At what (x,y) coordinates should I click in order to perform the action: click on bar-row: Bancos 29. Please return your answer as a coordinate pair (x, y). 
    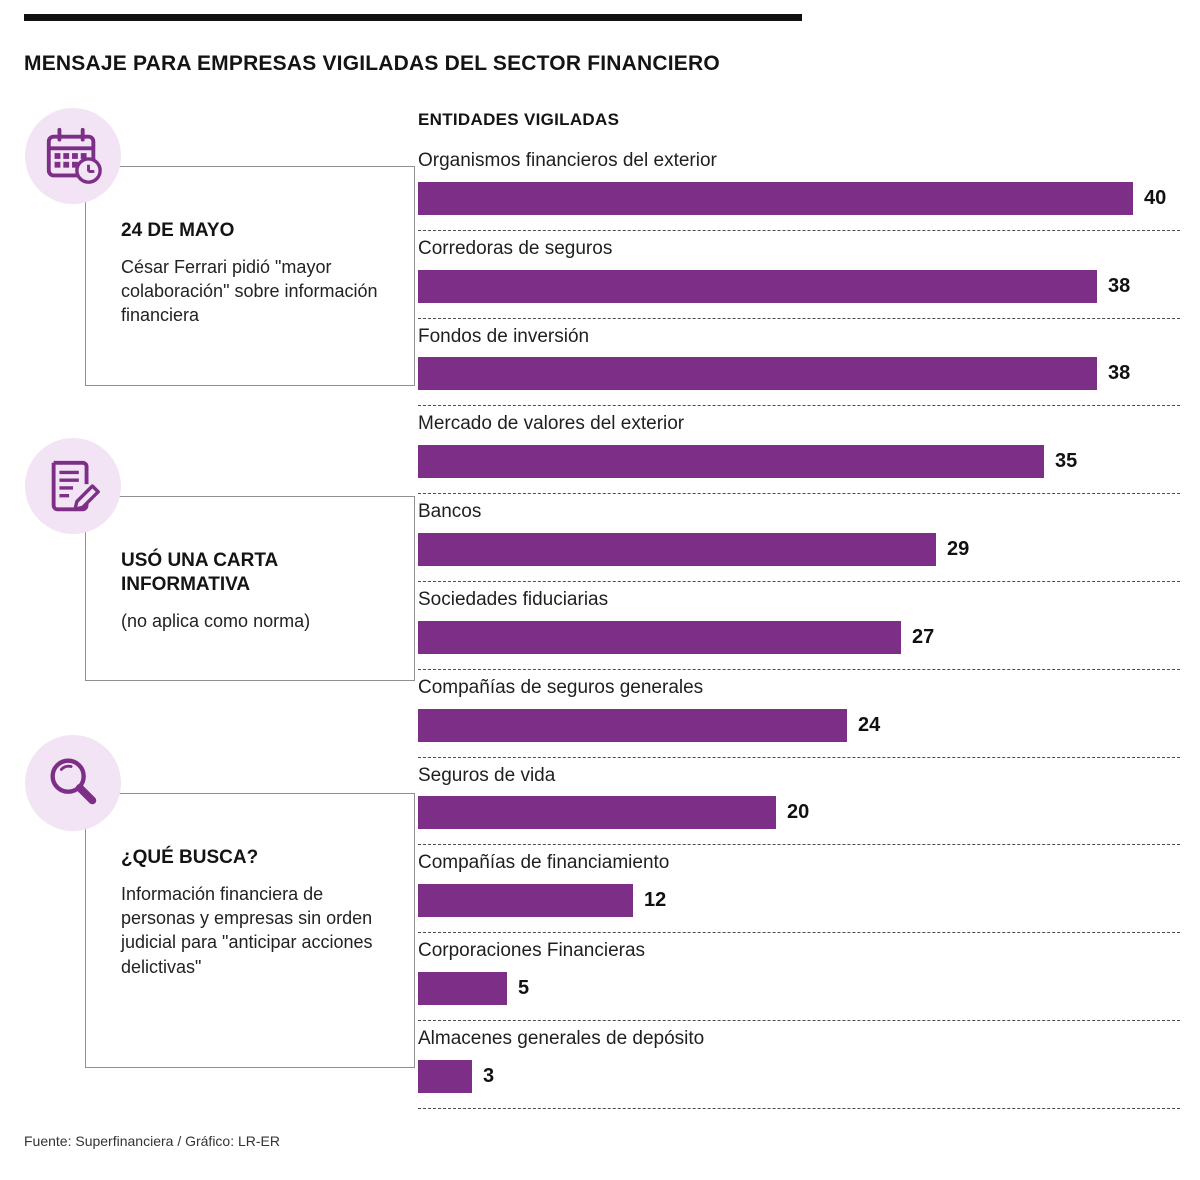
    Looking at the image, I should click on (799, 538).